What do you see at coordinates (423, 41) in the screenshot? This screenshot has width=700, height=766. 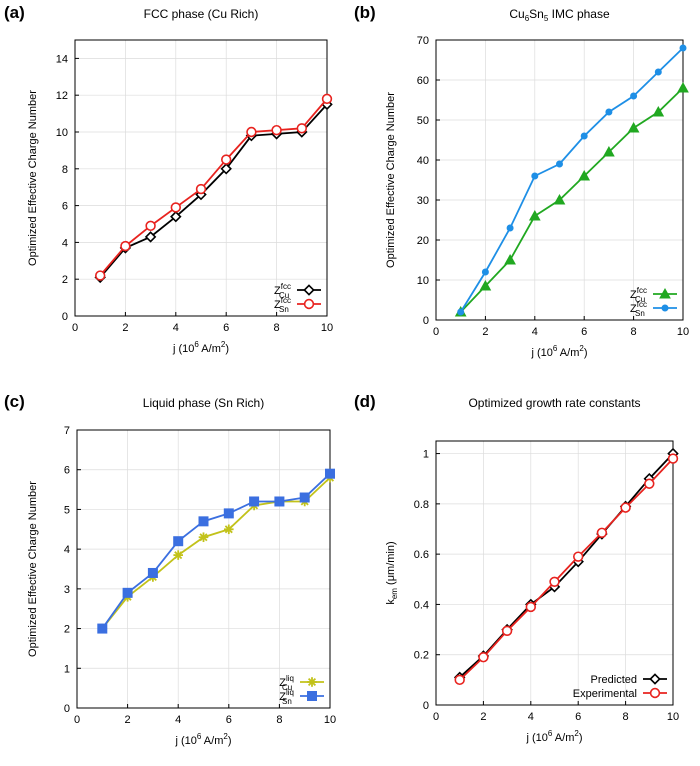 I see `y-tick-label: 70` at bounding box center [423, 41].